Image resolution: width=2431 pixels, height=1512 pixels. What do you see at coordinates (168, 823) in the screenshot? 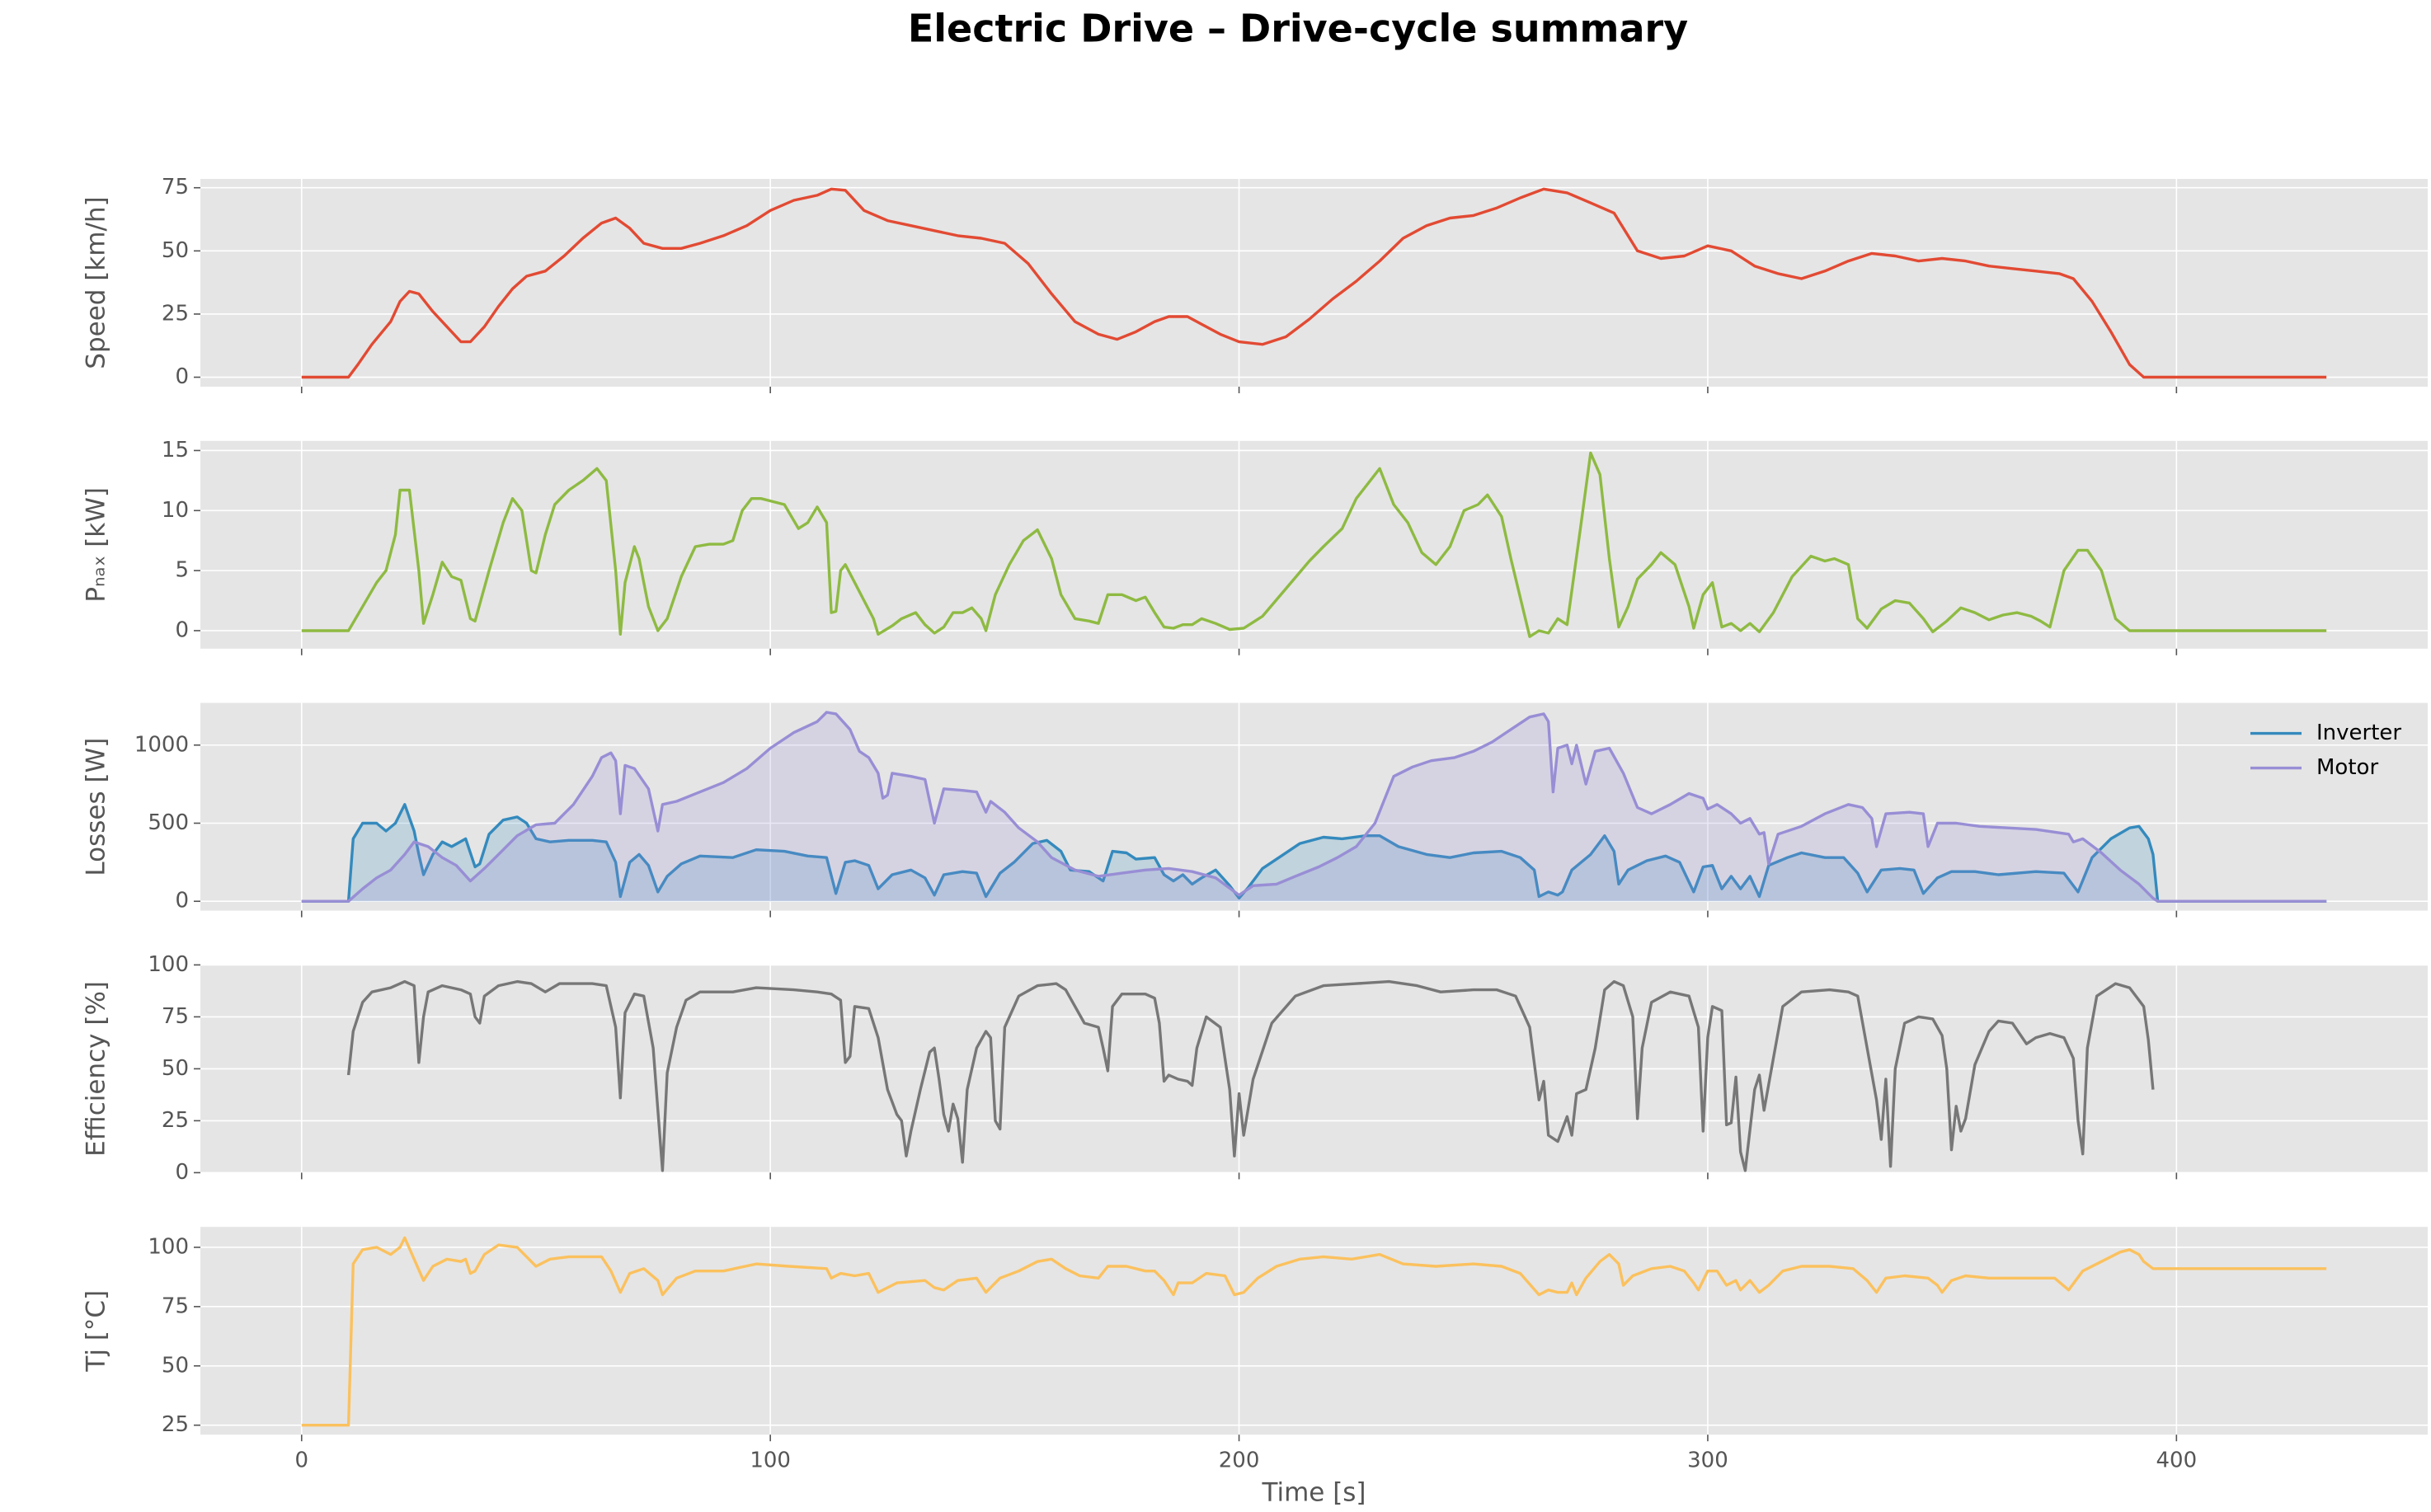
I see `y-tick-label: 500` at bounding box center [168, 823].